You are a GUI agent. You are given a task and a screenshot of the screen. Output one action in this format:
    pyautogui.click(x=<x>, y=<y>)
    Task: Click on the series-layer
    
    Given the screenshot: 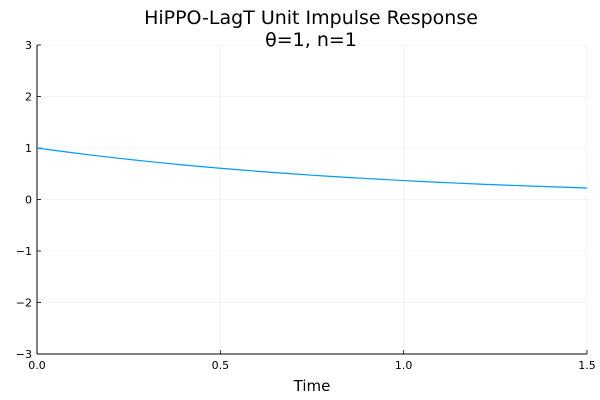 What is the action you would take?
    pyautogui.click(x=312, y=168)
    